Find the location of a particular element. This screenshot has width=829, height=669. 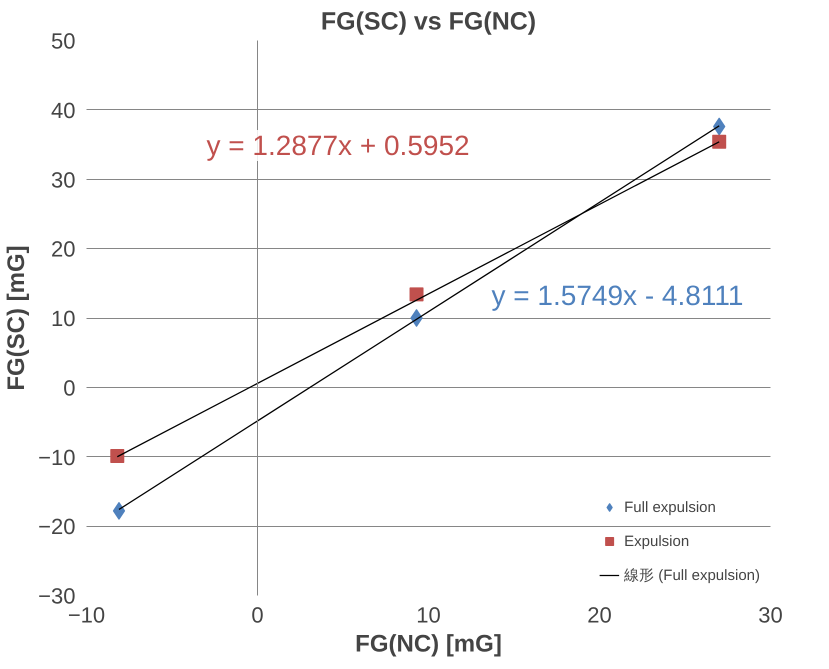

y-axis-title: FG(SC) [mG] is located at coordinates (16, 318).